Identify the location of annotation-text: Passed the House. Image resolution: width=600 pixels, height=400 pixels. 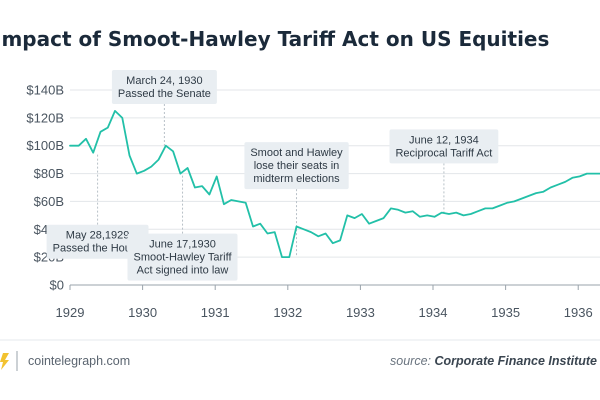
(98, 249).